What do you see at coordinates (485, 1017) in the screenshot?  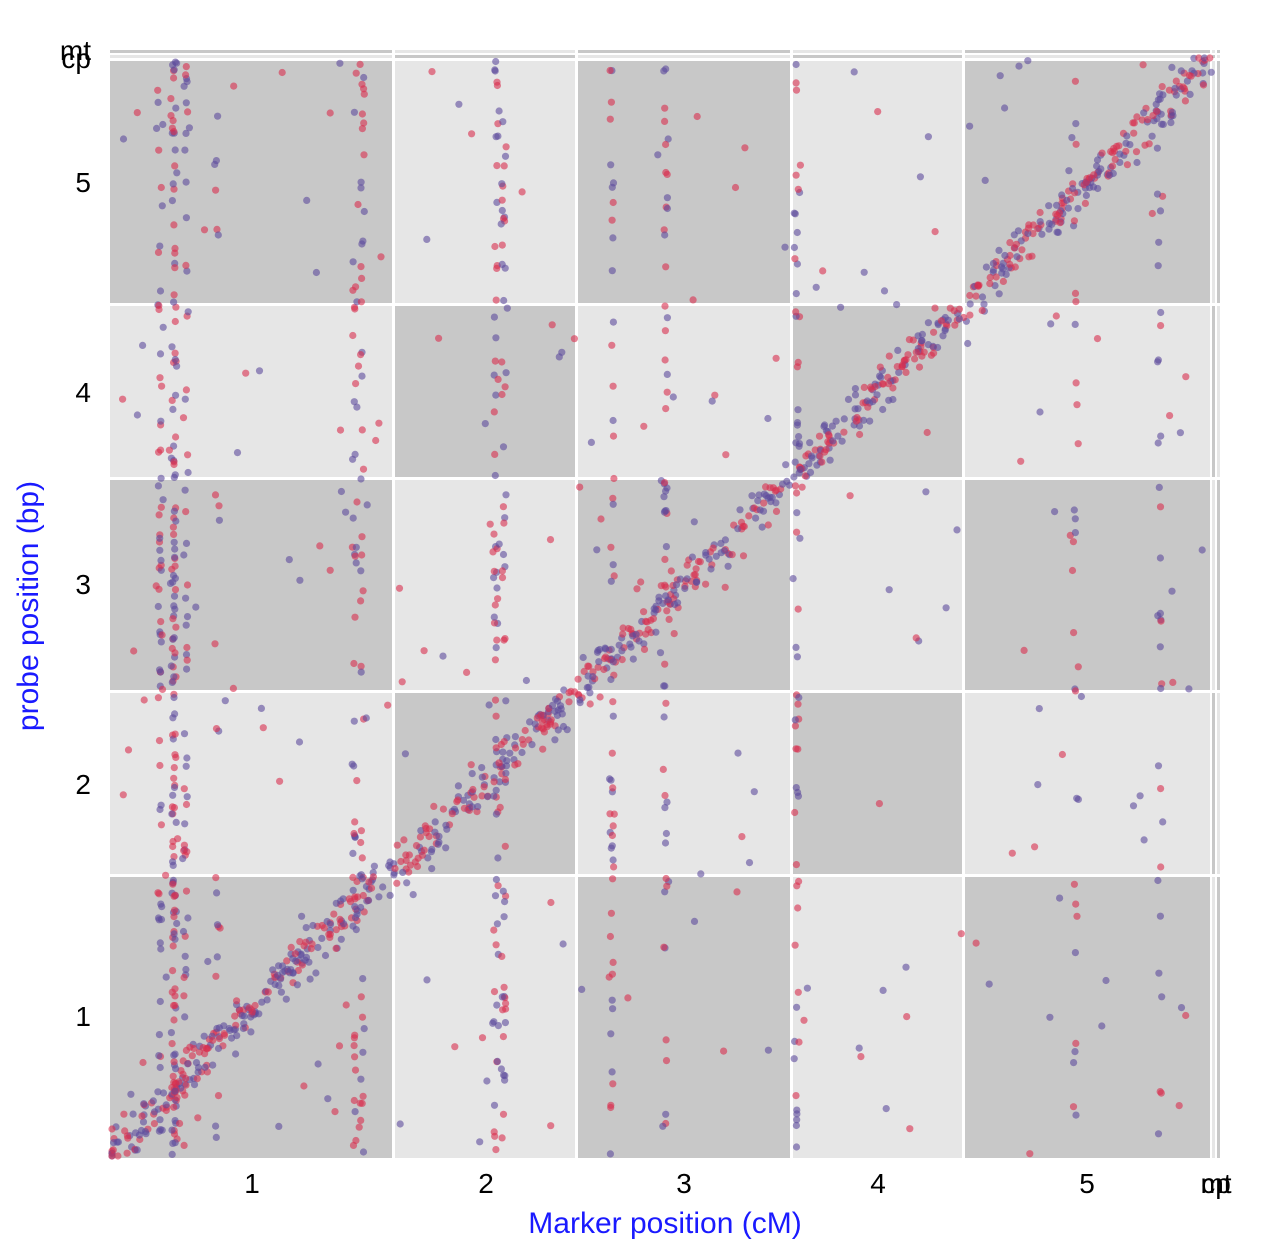 I see `tile-x2-y1` at bounding box center [485, 1017].